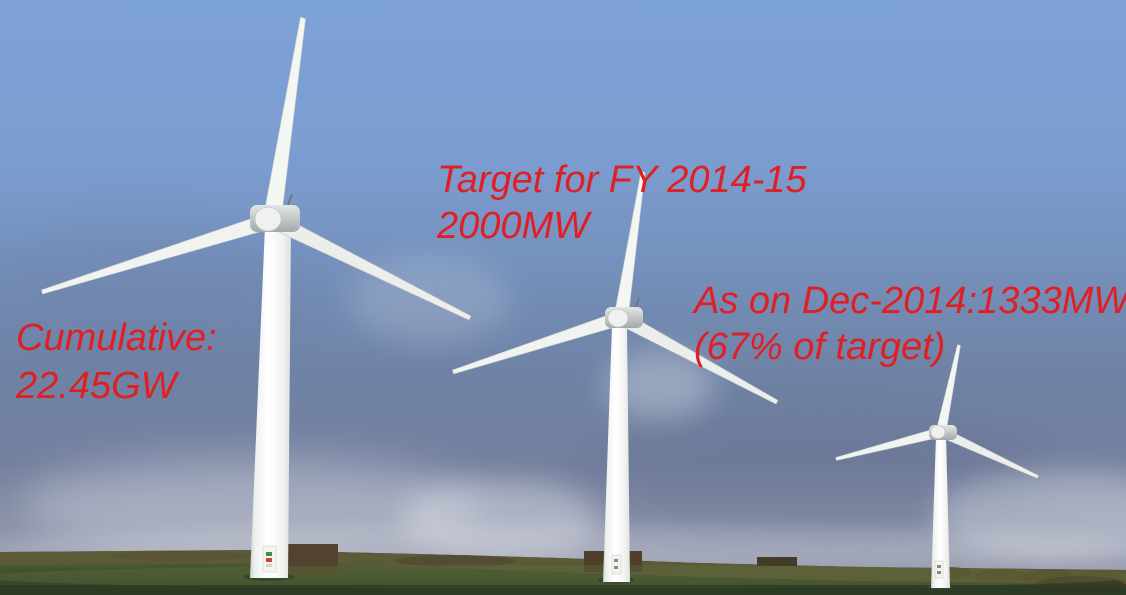 The width and height of the screenshot is (1126, 595). What do you see at coordinates (910, 324) in the screenshot?
I see `annotation-progress-dec-2014: As on Dec-2014:1333MW (67% of target)` at bounding box center [910, 324].